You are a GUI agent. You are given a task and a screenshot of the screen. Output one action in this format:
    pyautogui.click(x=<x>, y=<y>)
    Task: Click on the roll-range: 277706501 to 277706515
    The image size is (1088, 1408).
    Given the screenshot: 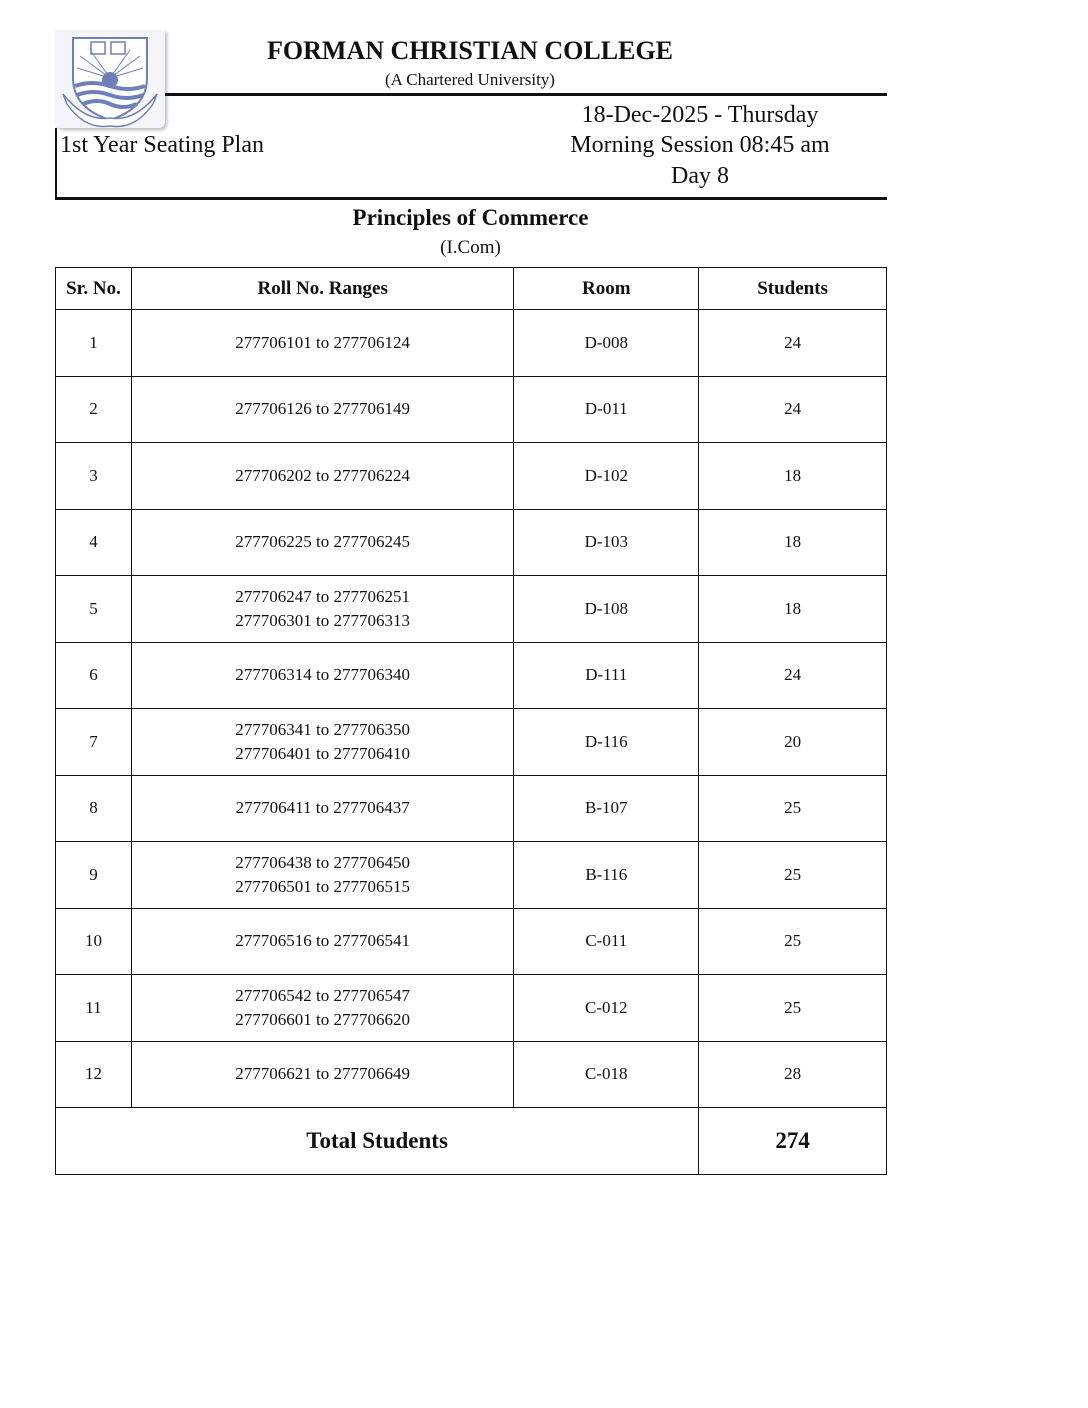 What is the action you would take?
    pyautogui.click(x=323, y=886)
    